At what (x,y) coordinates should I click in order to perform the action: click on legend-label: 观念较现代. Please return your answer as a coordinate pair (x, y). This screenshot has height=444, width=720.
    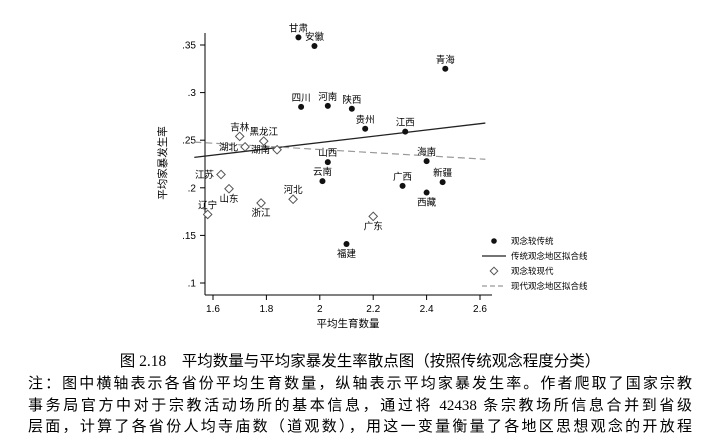
    Looking at the image, I should click on (532, 271).